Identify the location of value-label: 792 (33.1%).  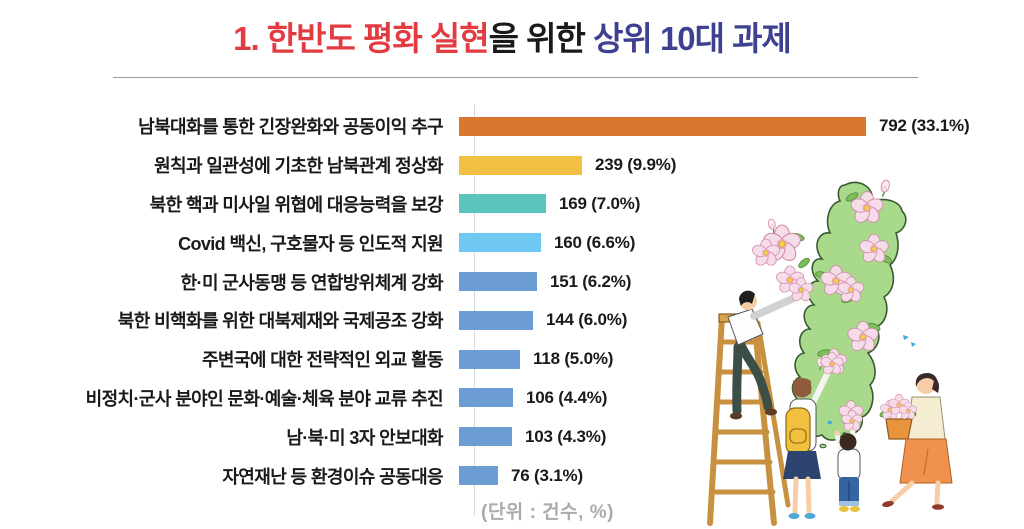
(924, 126).